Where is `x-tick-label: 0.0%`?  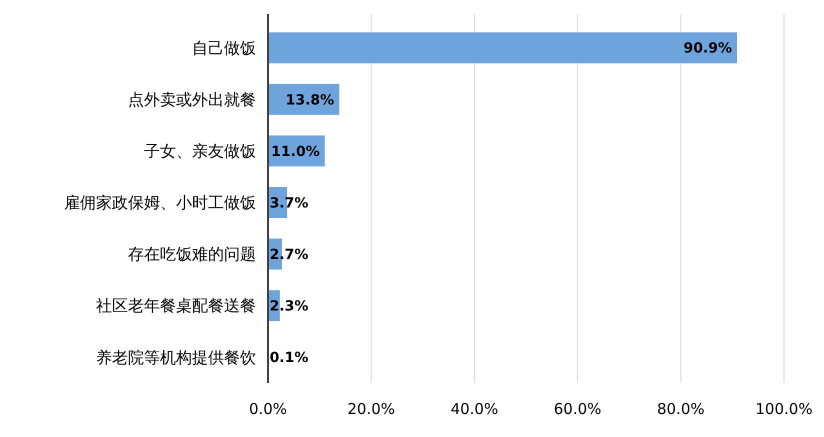 x-tick-label: 0.0% is located at coordinates (268, 409).